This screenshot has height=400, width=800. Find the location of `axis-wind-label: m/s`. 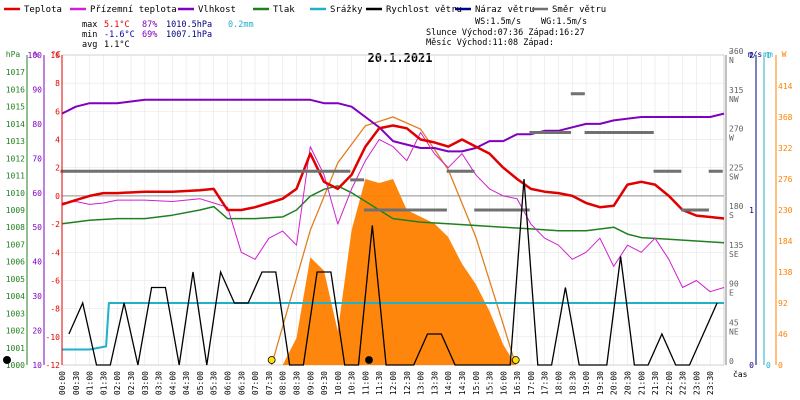

axis-wind-label: m/s is located at coordinates (755, 54).